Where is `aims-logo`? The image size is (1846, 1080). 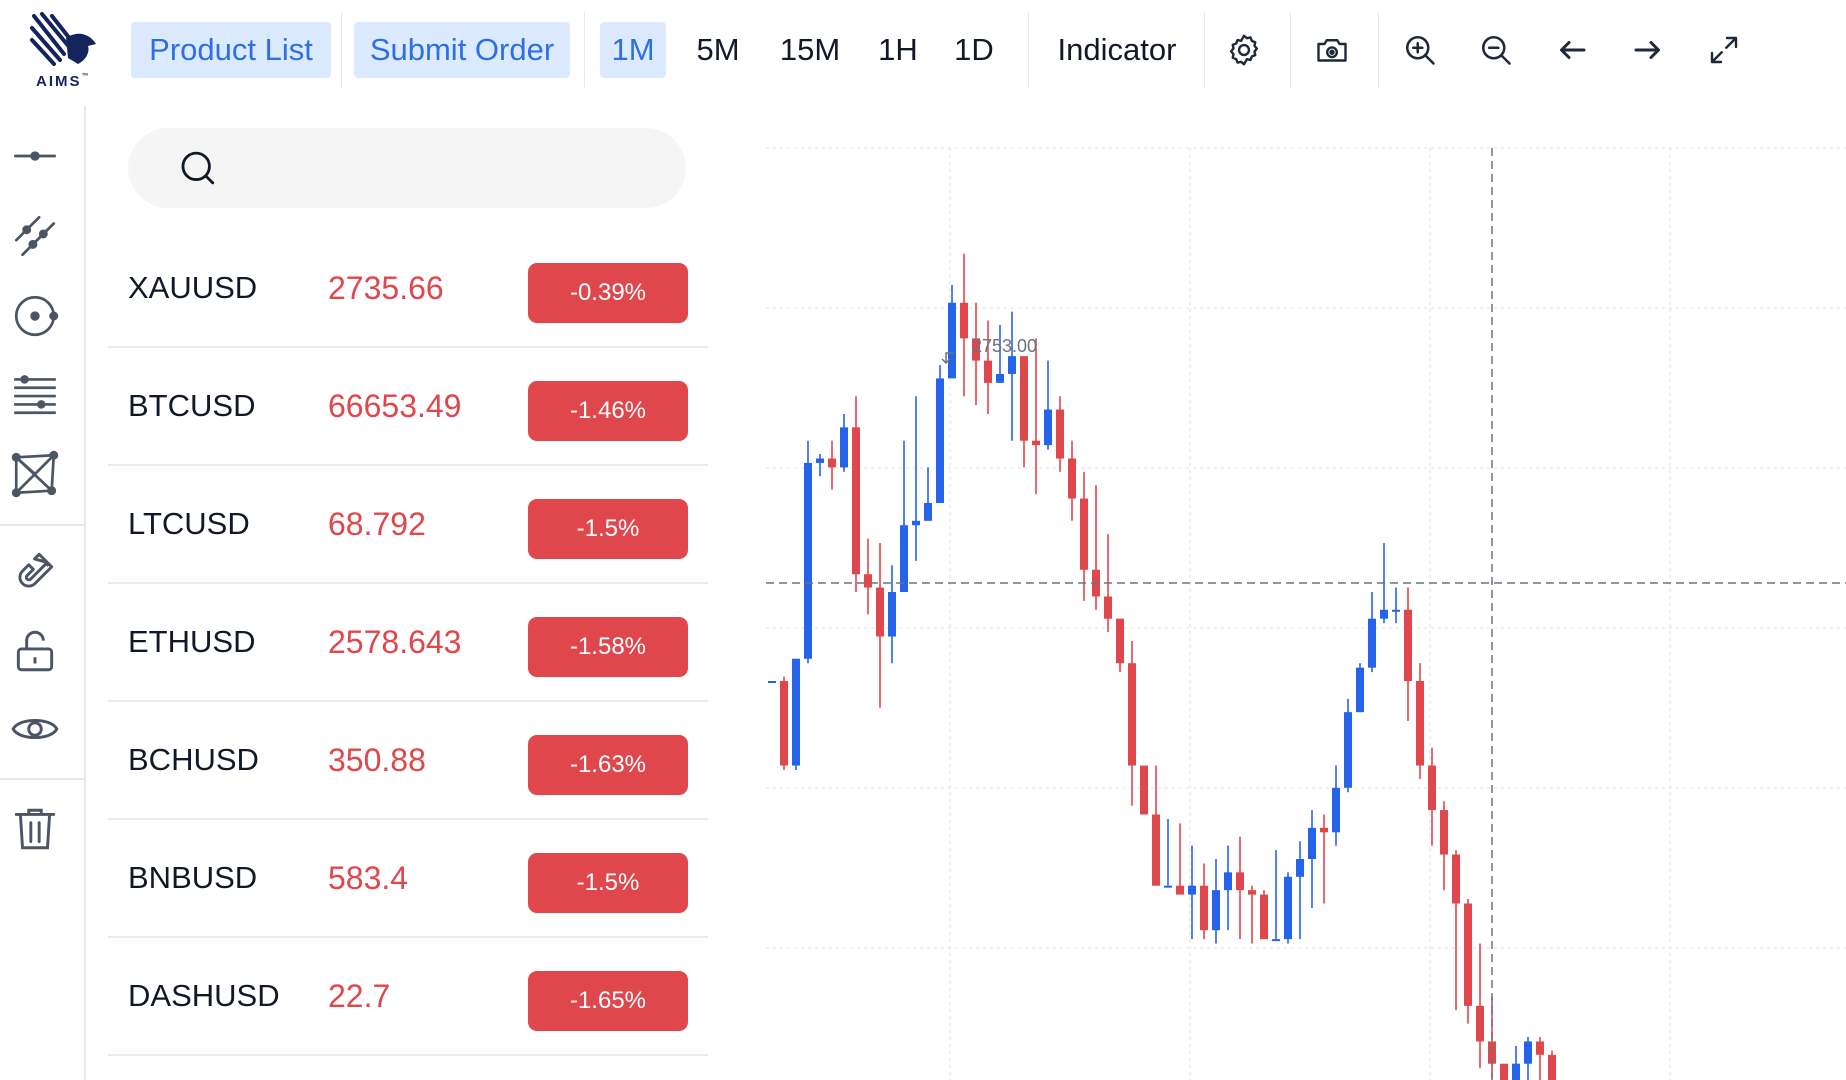
aims-logo is located at coordinates (68, 51).